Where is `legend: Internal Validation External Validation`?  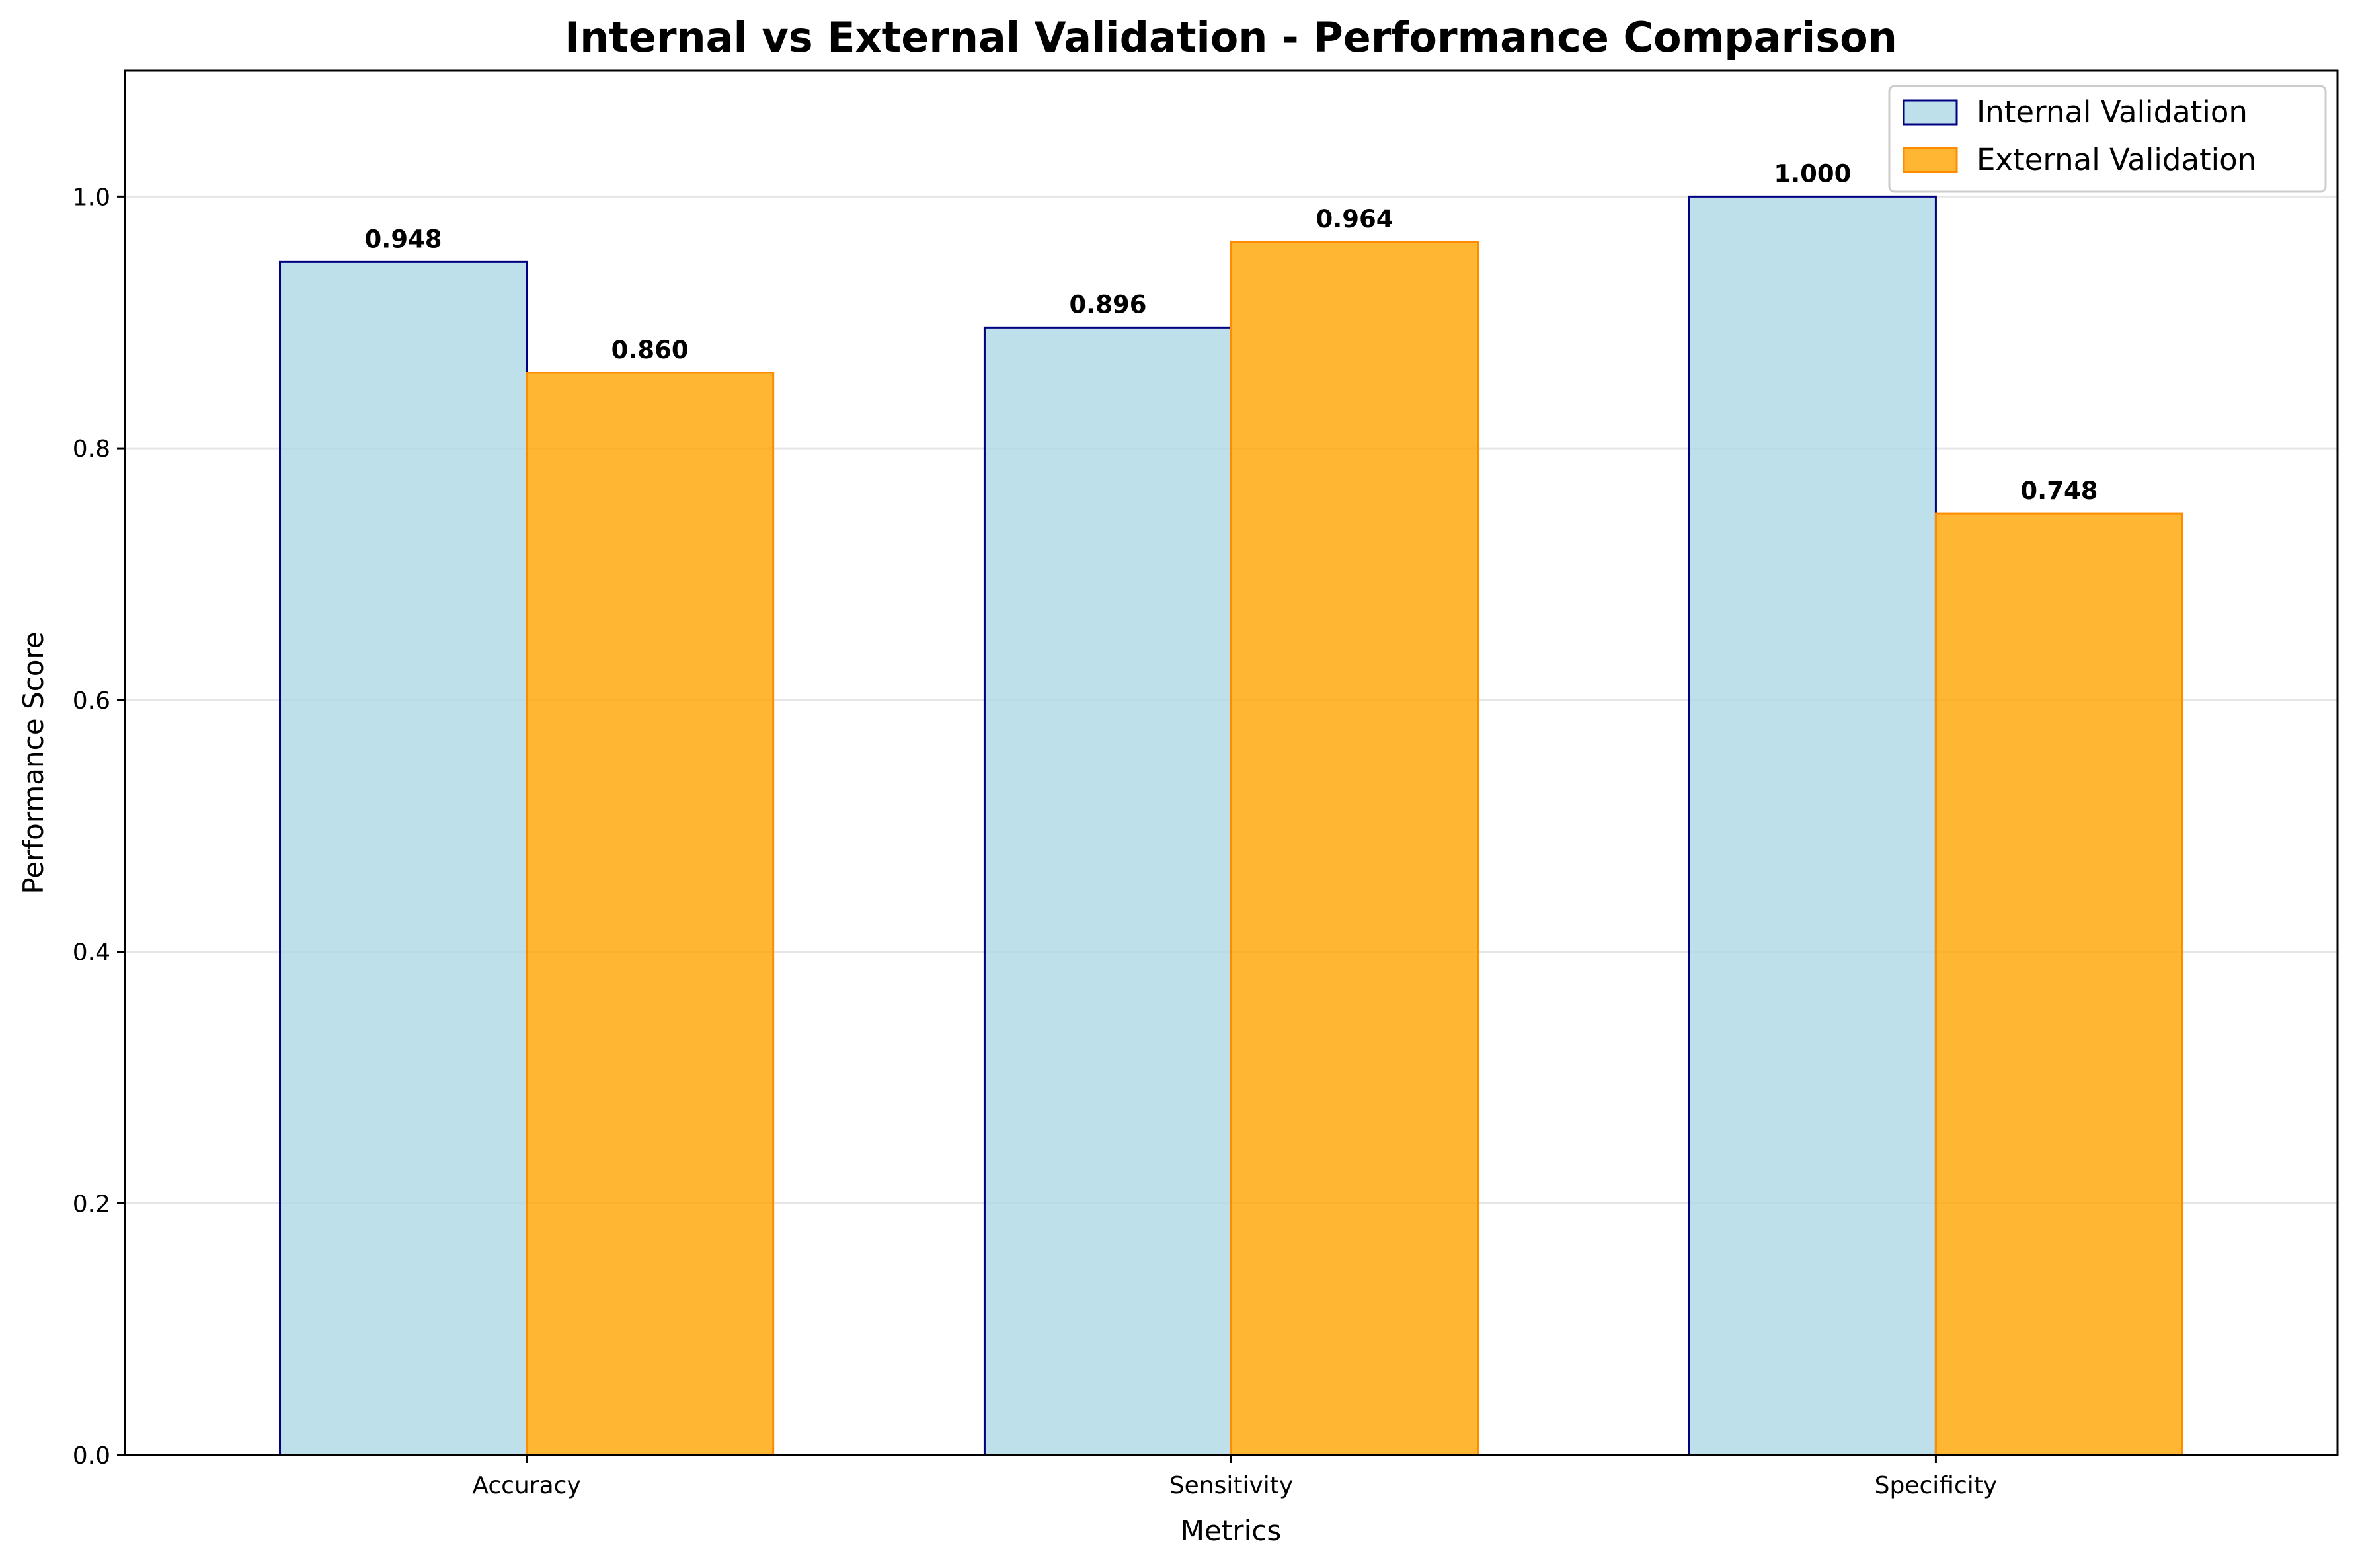 legend: Internal Validation External Validation is located at coordinates (2107, 139).